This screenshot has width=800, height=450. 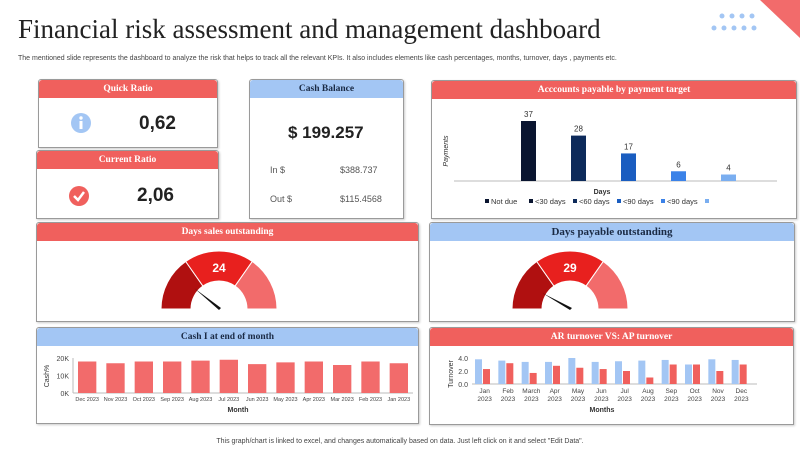 I want to click on x-tick: Dec 2023, so click(x=87, y=400).